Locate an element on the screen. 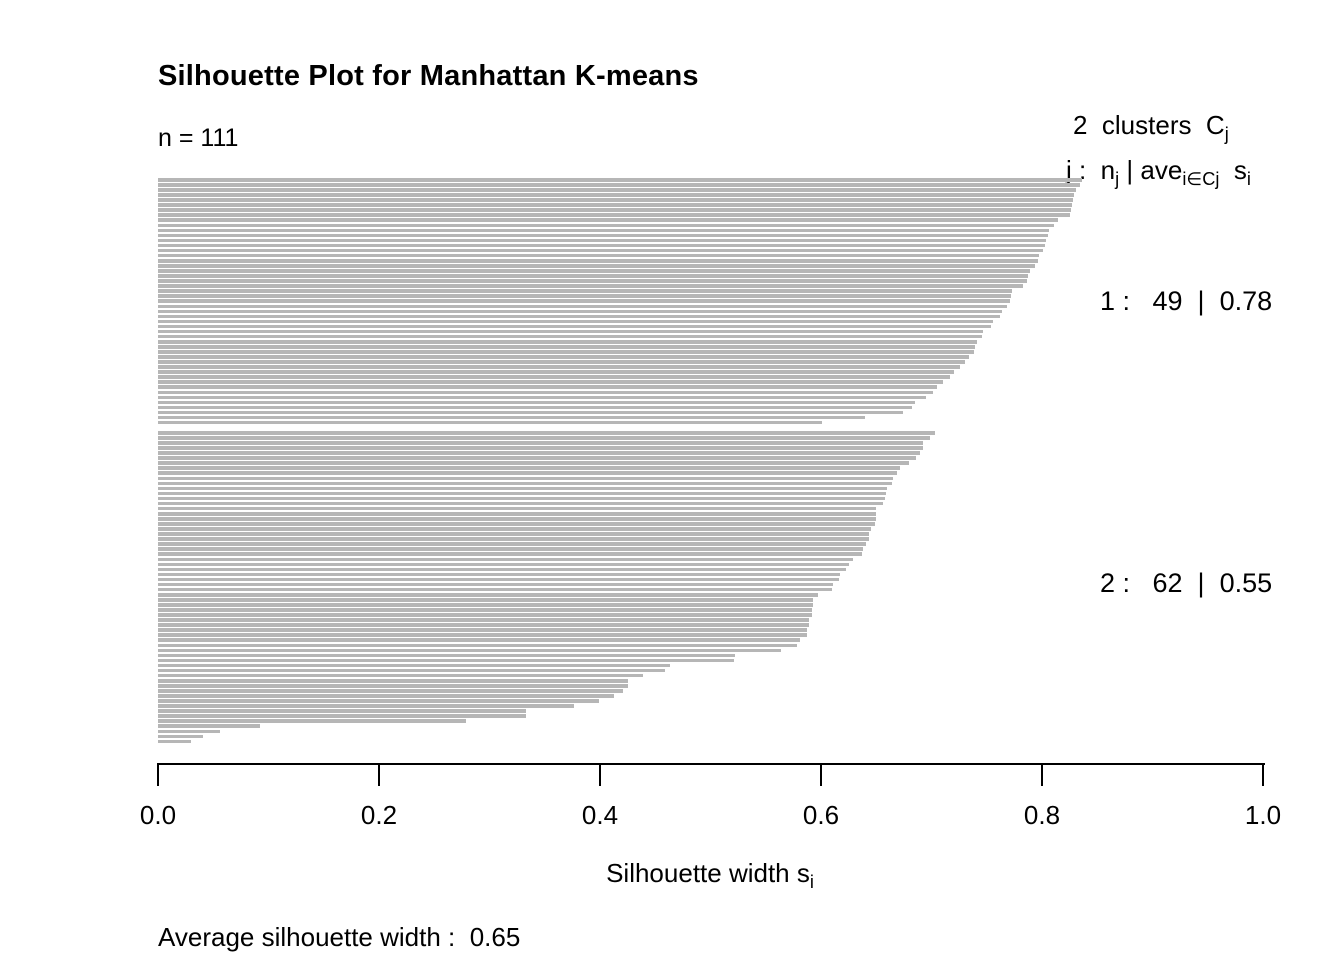 The image size is (1344, 960). plot-title: Silhouette Plot for Manhattan K-means is located at coordinates (428, 76).